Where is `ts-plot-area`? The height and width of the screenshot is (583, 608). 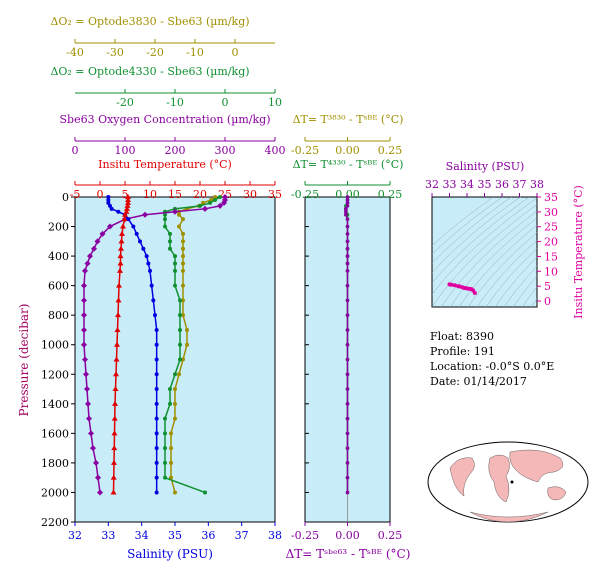
ts-plot-area is located at coordinates (484, 252).